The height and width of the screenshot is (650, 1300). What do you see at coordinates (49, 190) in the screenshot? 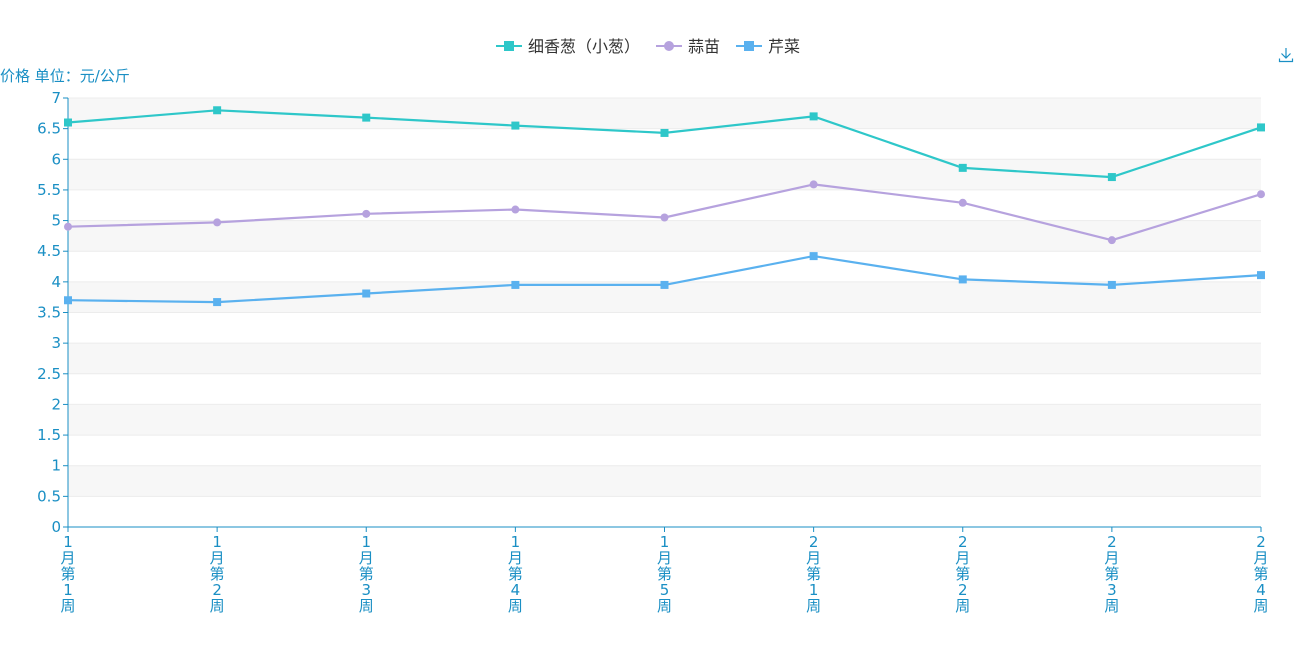
I see `y-tick-label: 5.5` at bounding box center [49, 190].